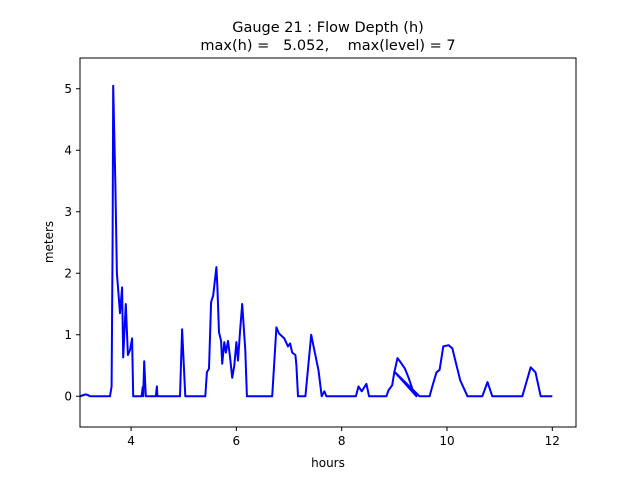 The height and width of the screenshot is (480, 640). Describe the element at coordinates (131, 441) in the screenshot. I see `x-tick-label: 4` at that location.